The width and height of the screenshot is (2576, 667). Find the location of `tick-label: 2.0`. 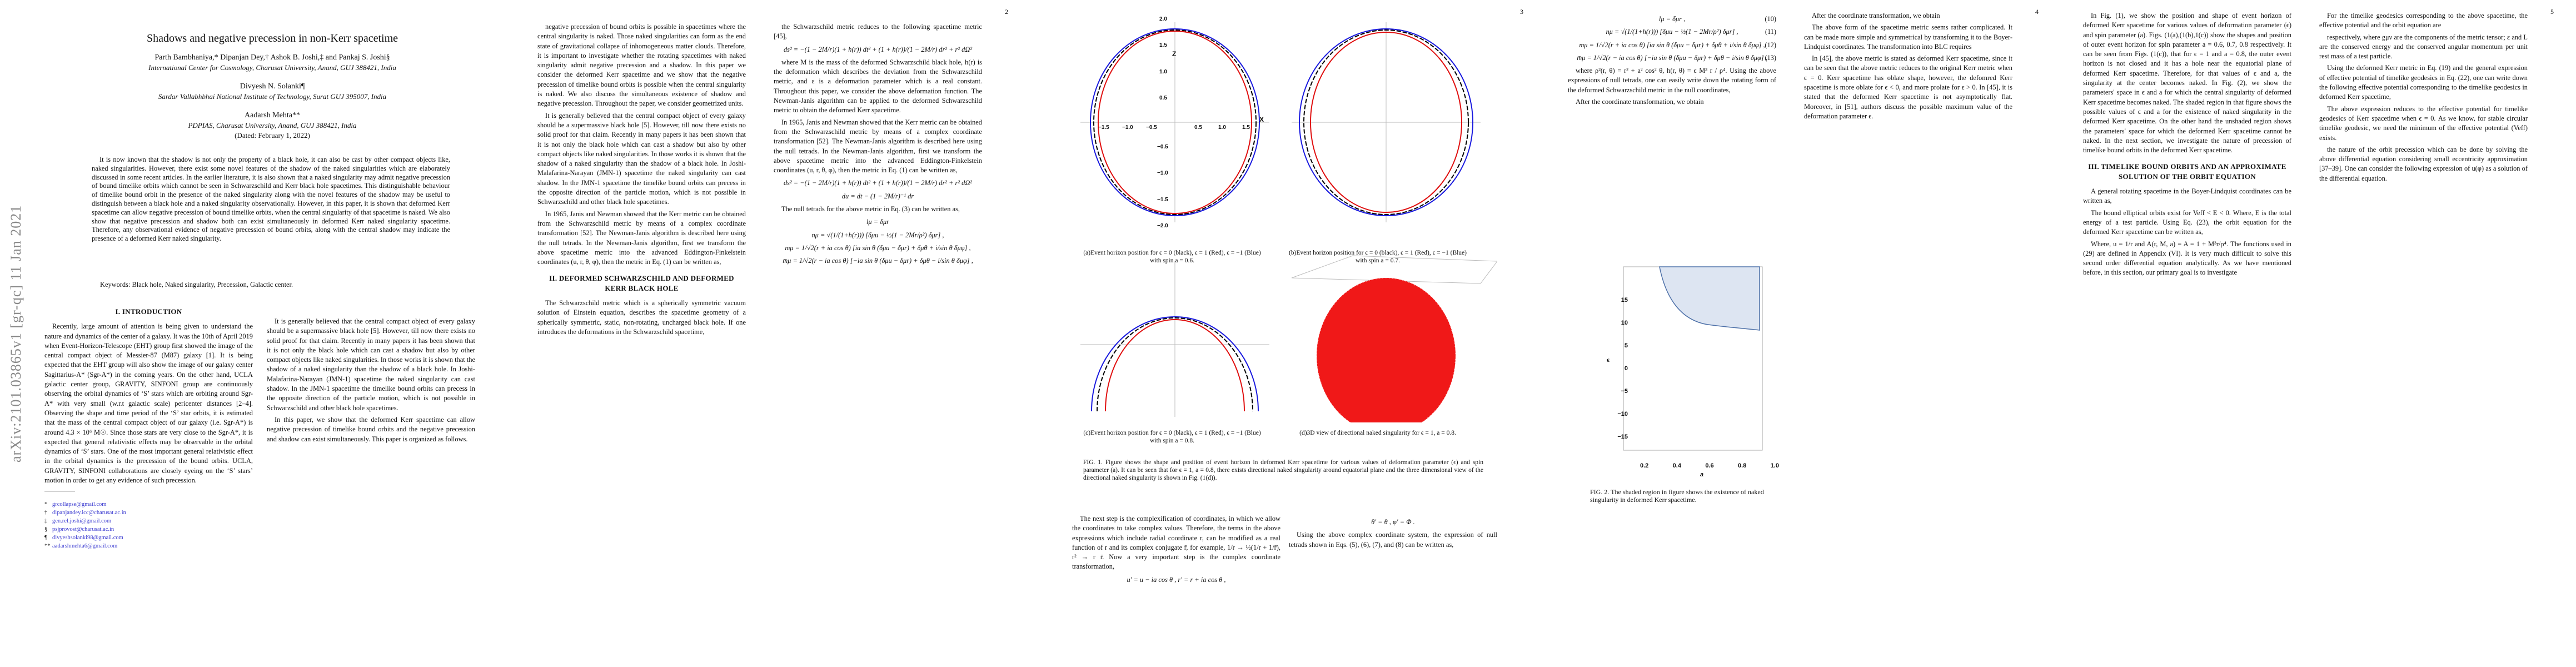

tick-label: 2.0 is located at coordinates (1163, 19).